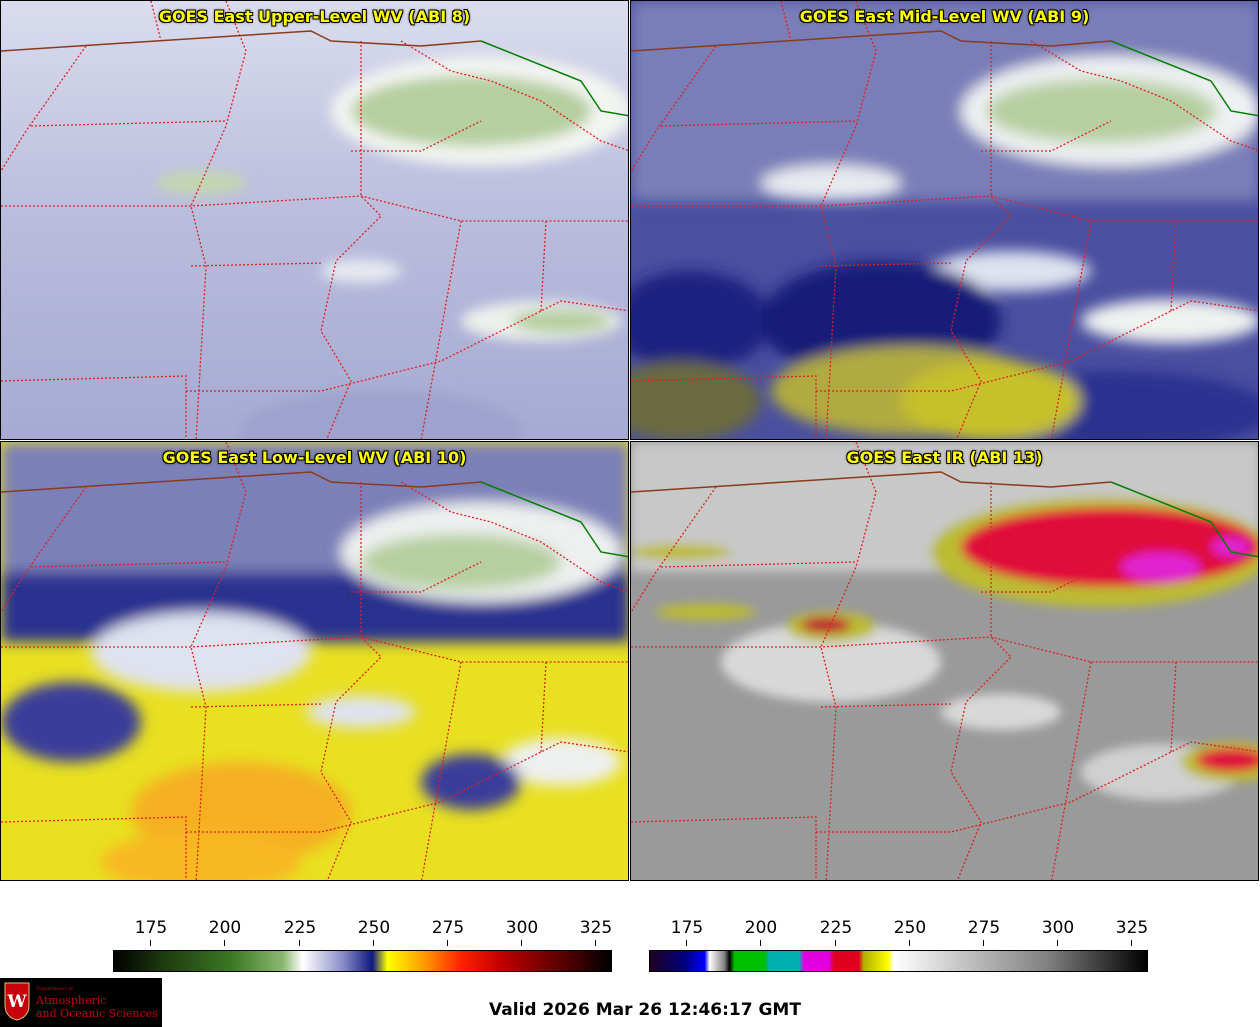  I want to click on uw-crest-icon: W, so click(17, 1001).